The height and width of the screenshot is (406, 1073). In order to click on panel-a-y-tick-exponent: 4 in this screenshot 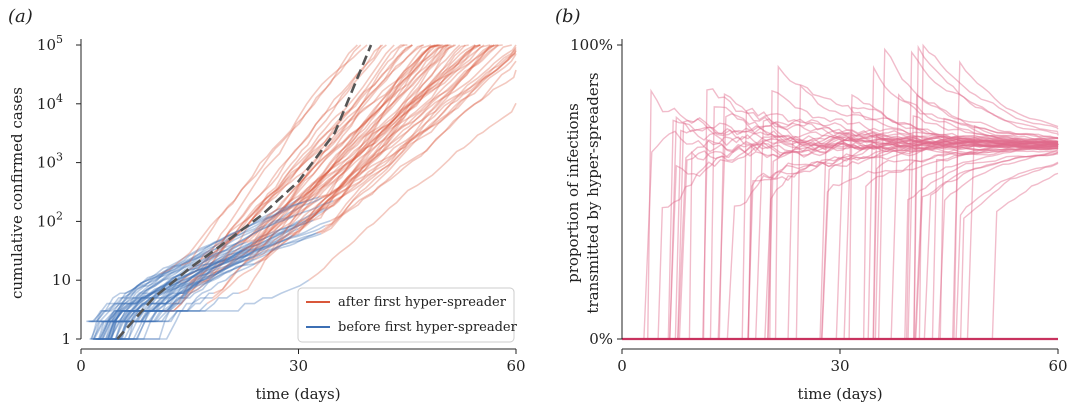, I will do `click(59, 98)`.